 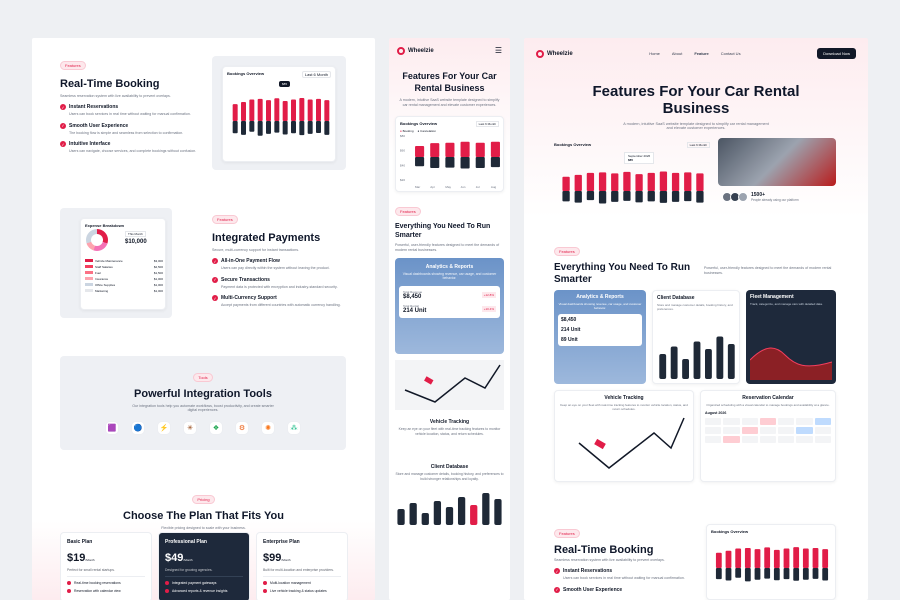 I want to click on integration-icon: ✳, so click(x=190, y=428).